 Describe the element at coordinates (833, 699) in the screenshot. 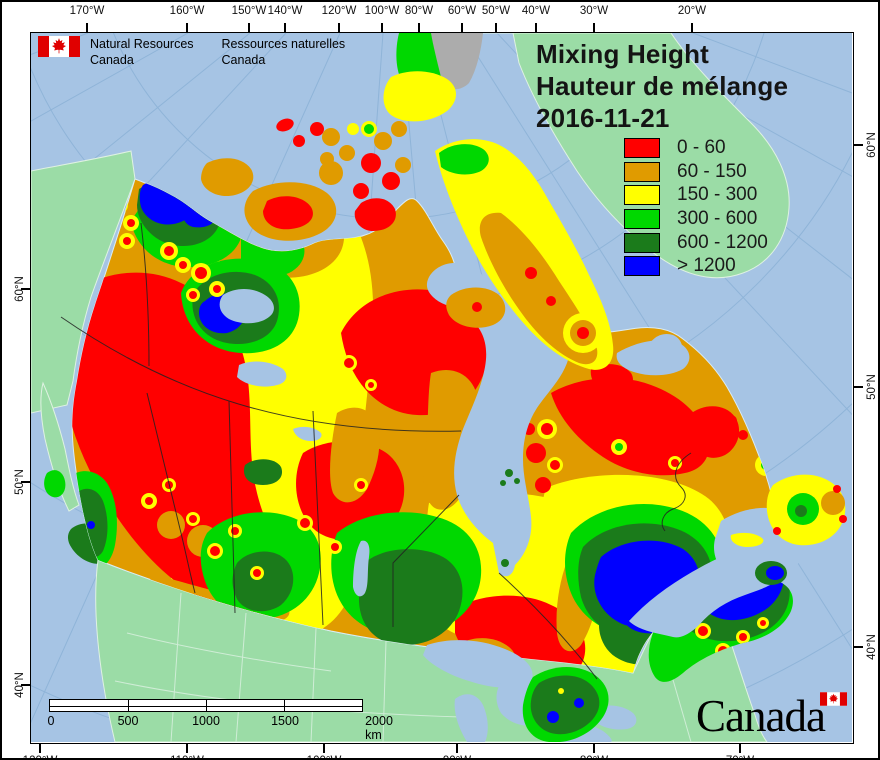

I see `wordmark-flag-icon` at that location.